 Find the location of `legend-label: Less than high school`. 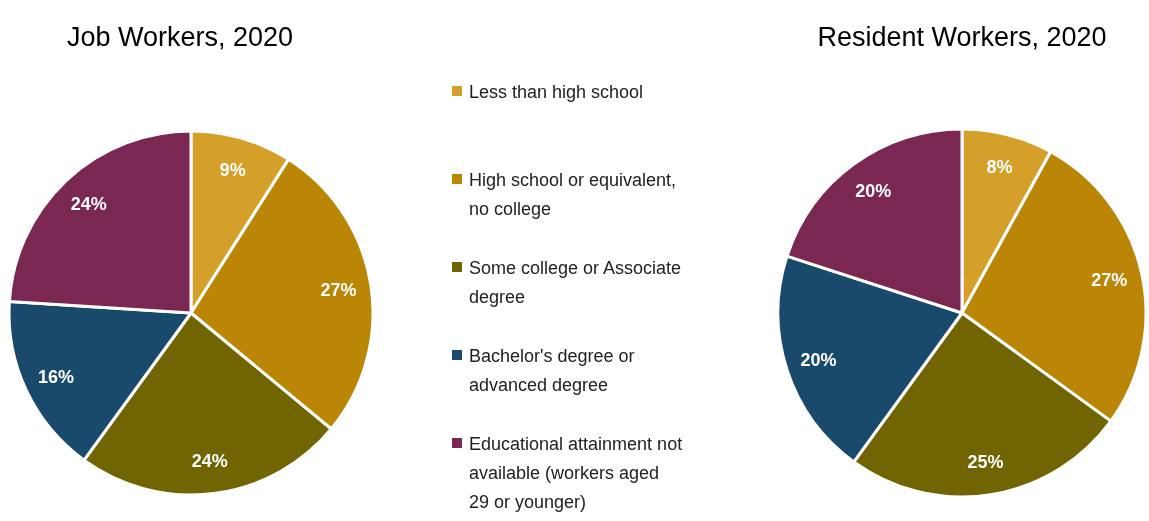

legend-label: Less than high school is located at coordinates (556, 92).